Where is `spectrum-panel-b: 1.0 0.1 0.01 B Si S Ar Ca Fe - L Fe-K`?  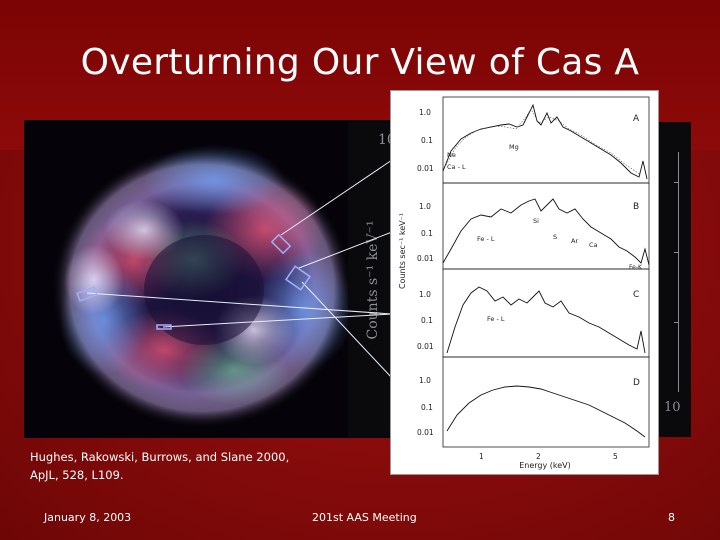
spectrum-panel-b: 1.0 0.1 0.01 B Si S Ar Ca Fe - L Fe-K is located at coordinates (533, 226).